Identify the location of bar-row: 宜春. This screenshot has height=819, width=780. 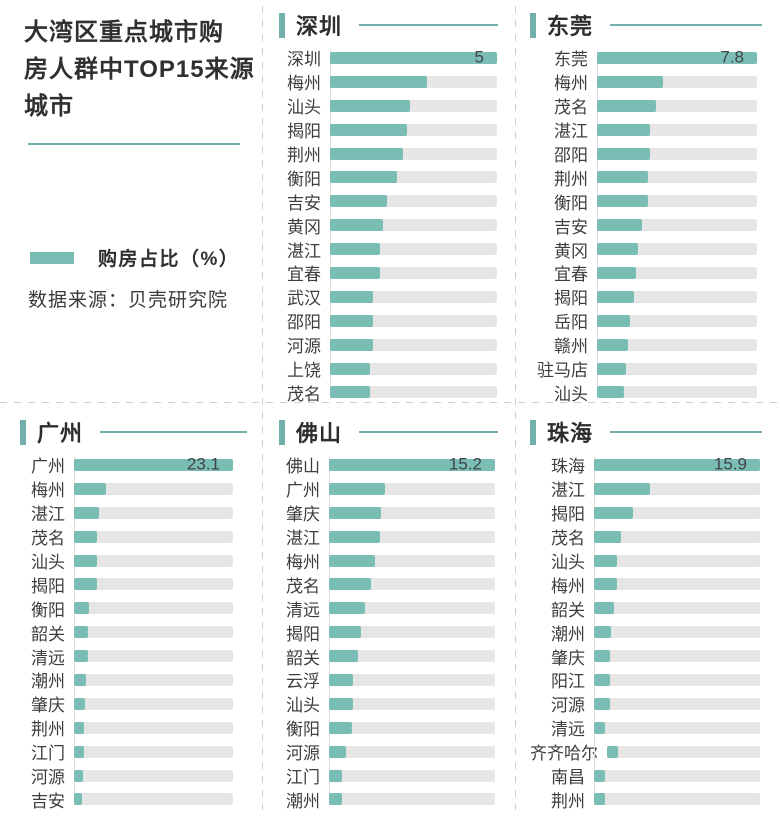
(397, 273).